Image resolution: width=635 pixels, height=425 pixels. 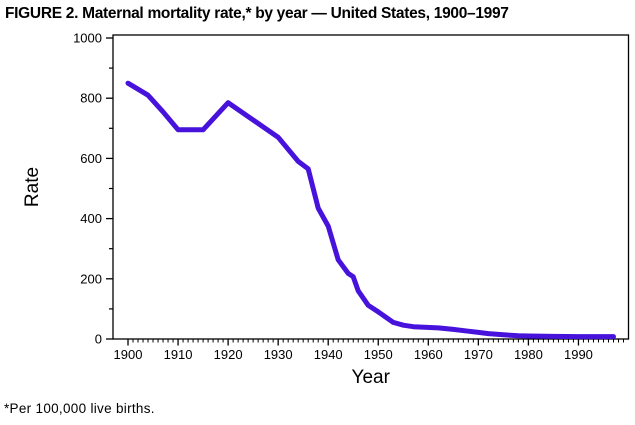 I want to click on y-tick-label: 800, so click(x=91, y=98).